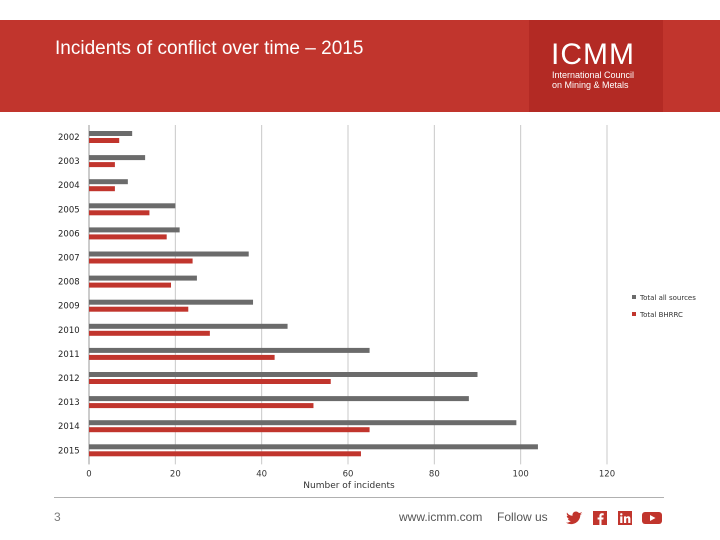  I want to click on bar-total-all-sources-2009, so click(171, 302).